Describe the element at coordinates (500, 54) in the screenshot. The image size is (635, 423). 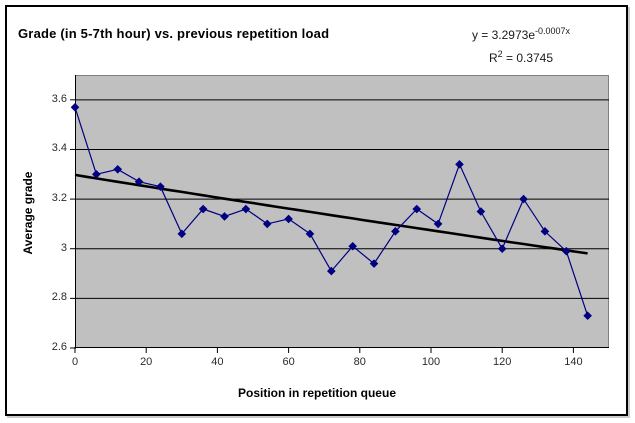
I see `r-squared-sup: 2` at that location.